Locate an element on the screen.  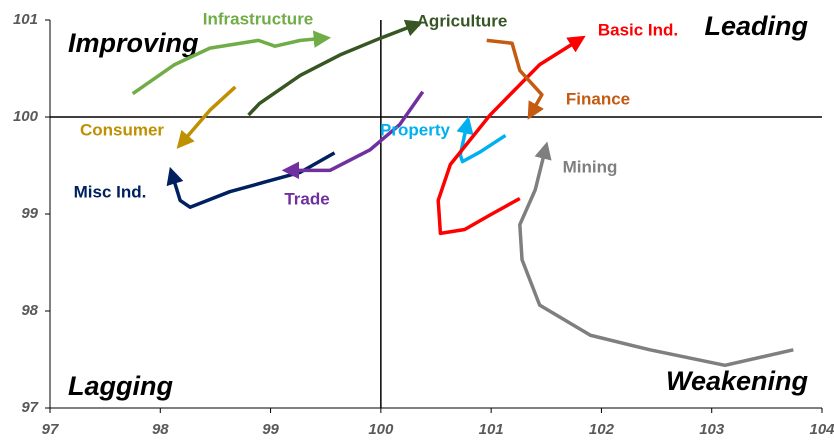
series-label: Finance is located at coordinates (598, 98).